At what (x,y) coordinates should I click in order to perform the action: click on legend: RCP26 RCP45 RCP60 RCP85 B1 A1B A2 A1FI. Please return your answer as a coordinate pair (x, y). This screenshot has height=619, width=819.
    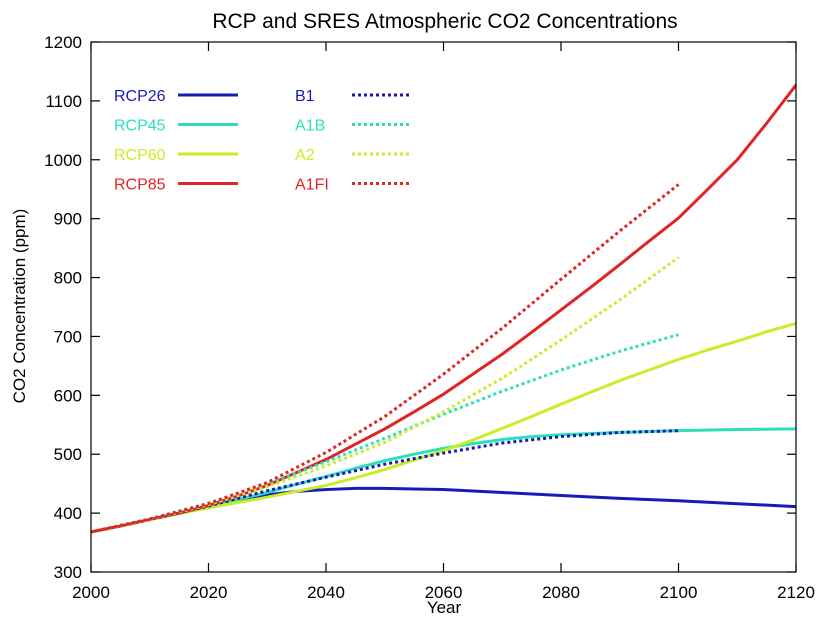
    Looking at the image, I should click on (262, 141).